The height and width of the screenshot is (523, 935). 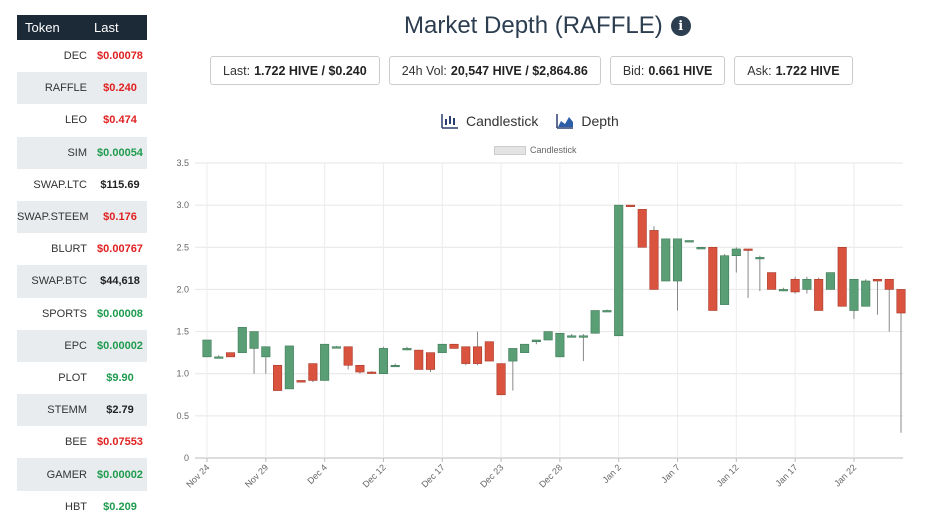 I want to click on token-symbol: PLOT, so click(x=72, y=377).